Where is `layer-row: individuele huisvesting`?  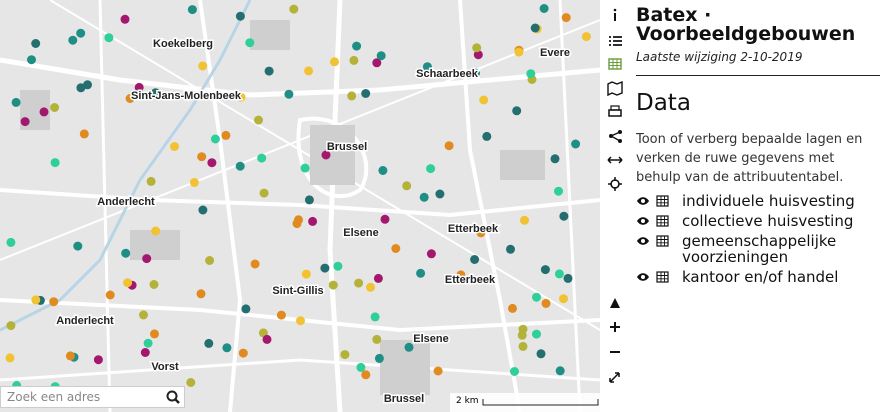
layer-row: individuele huisvesting is located at coordinates (758, 201).